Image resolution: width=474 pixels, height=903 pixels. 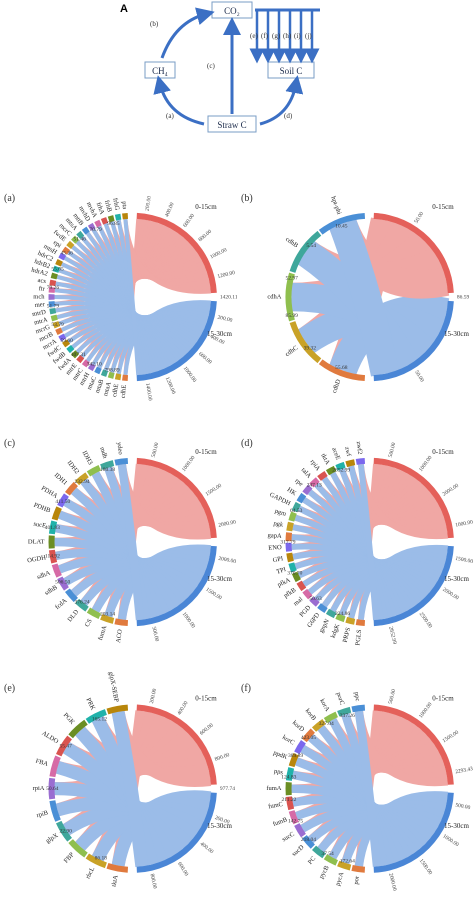 What do you see at coordinates (308, 840) in the screenshot?
I see `value-label: 218.04` at bounding box center [308, 840].